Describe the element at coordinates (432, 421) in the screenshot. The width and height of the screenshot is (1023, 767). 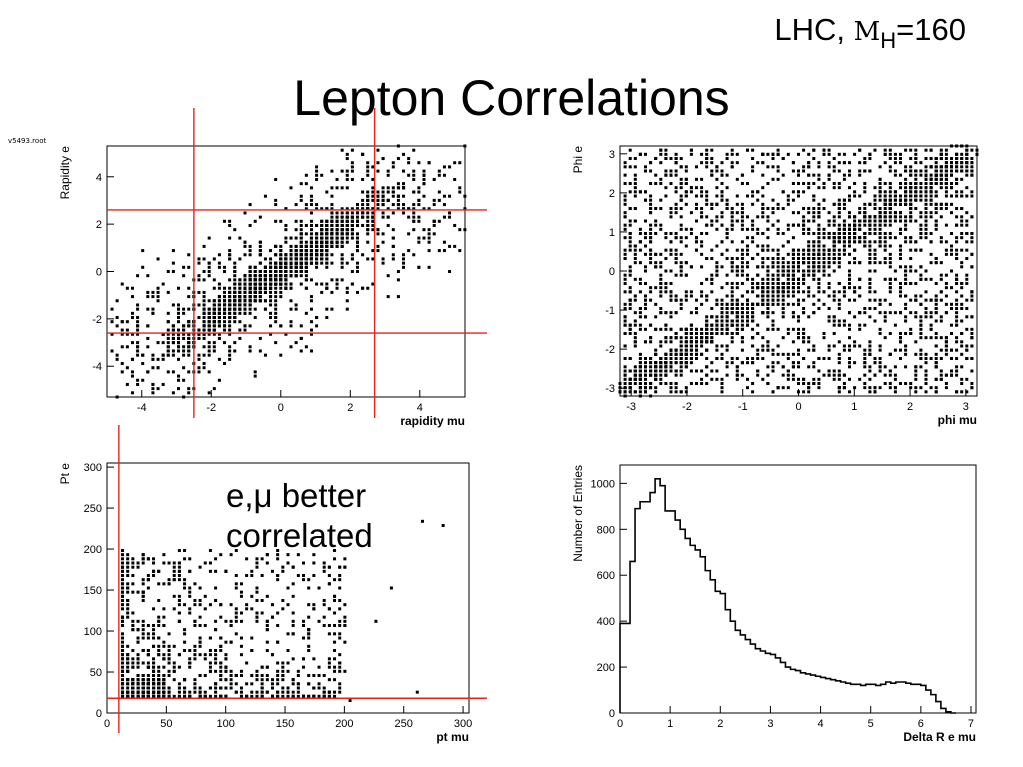
I see `x-axis-label: rapidity mu` at that location.